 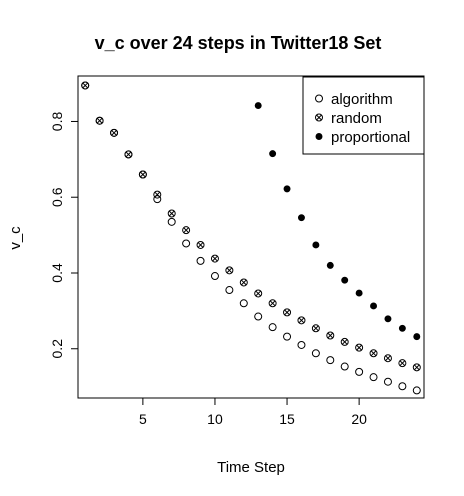 I want to click on legend-marker-random, so click(x=319, y=117).